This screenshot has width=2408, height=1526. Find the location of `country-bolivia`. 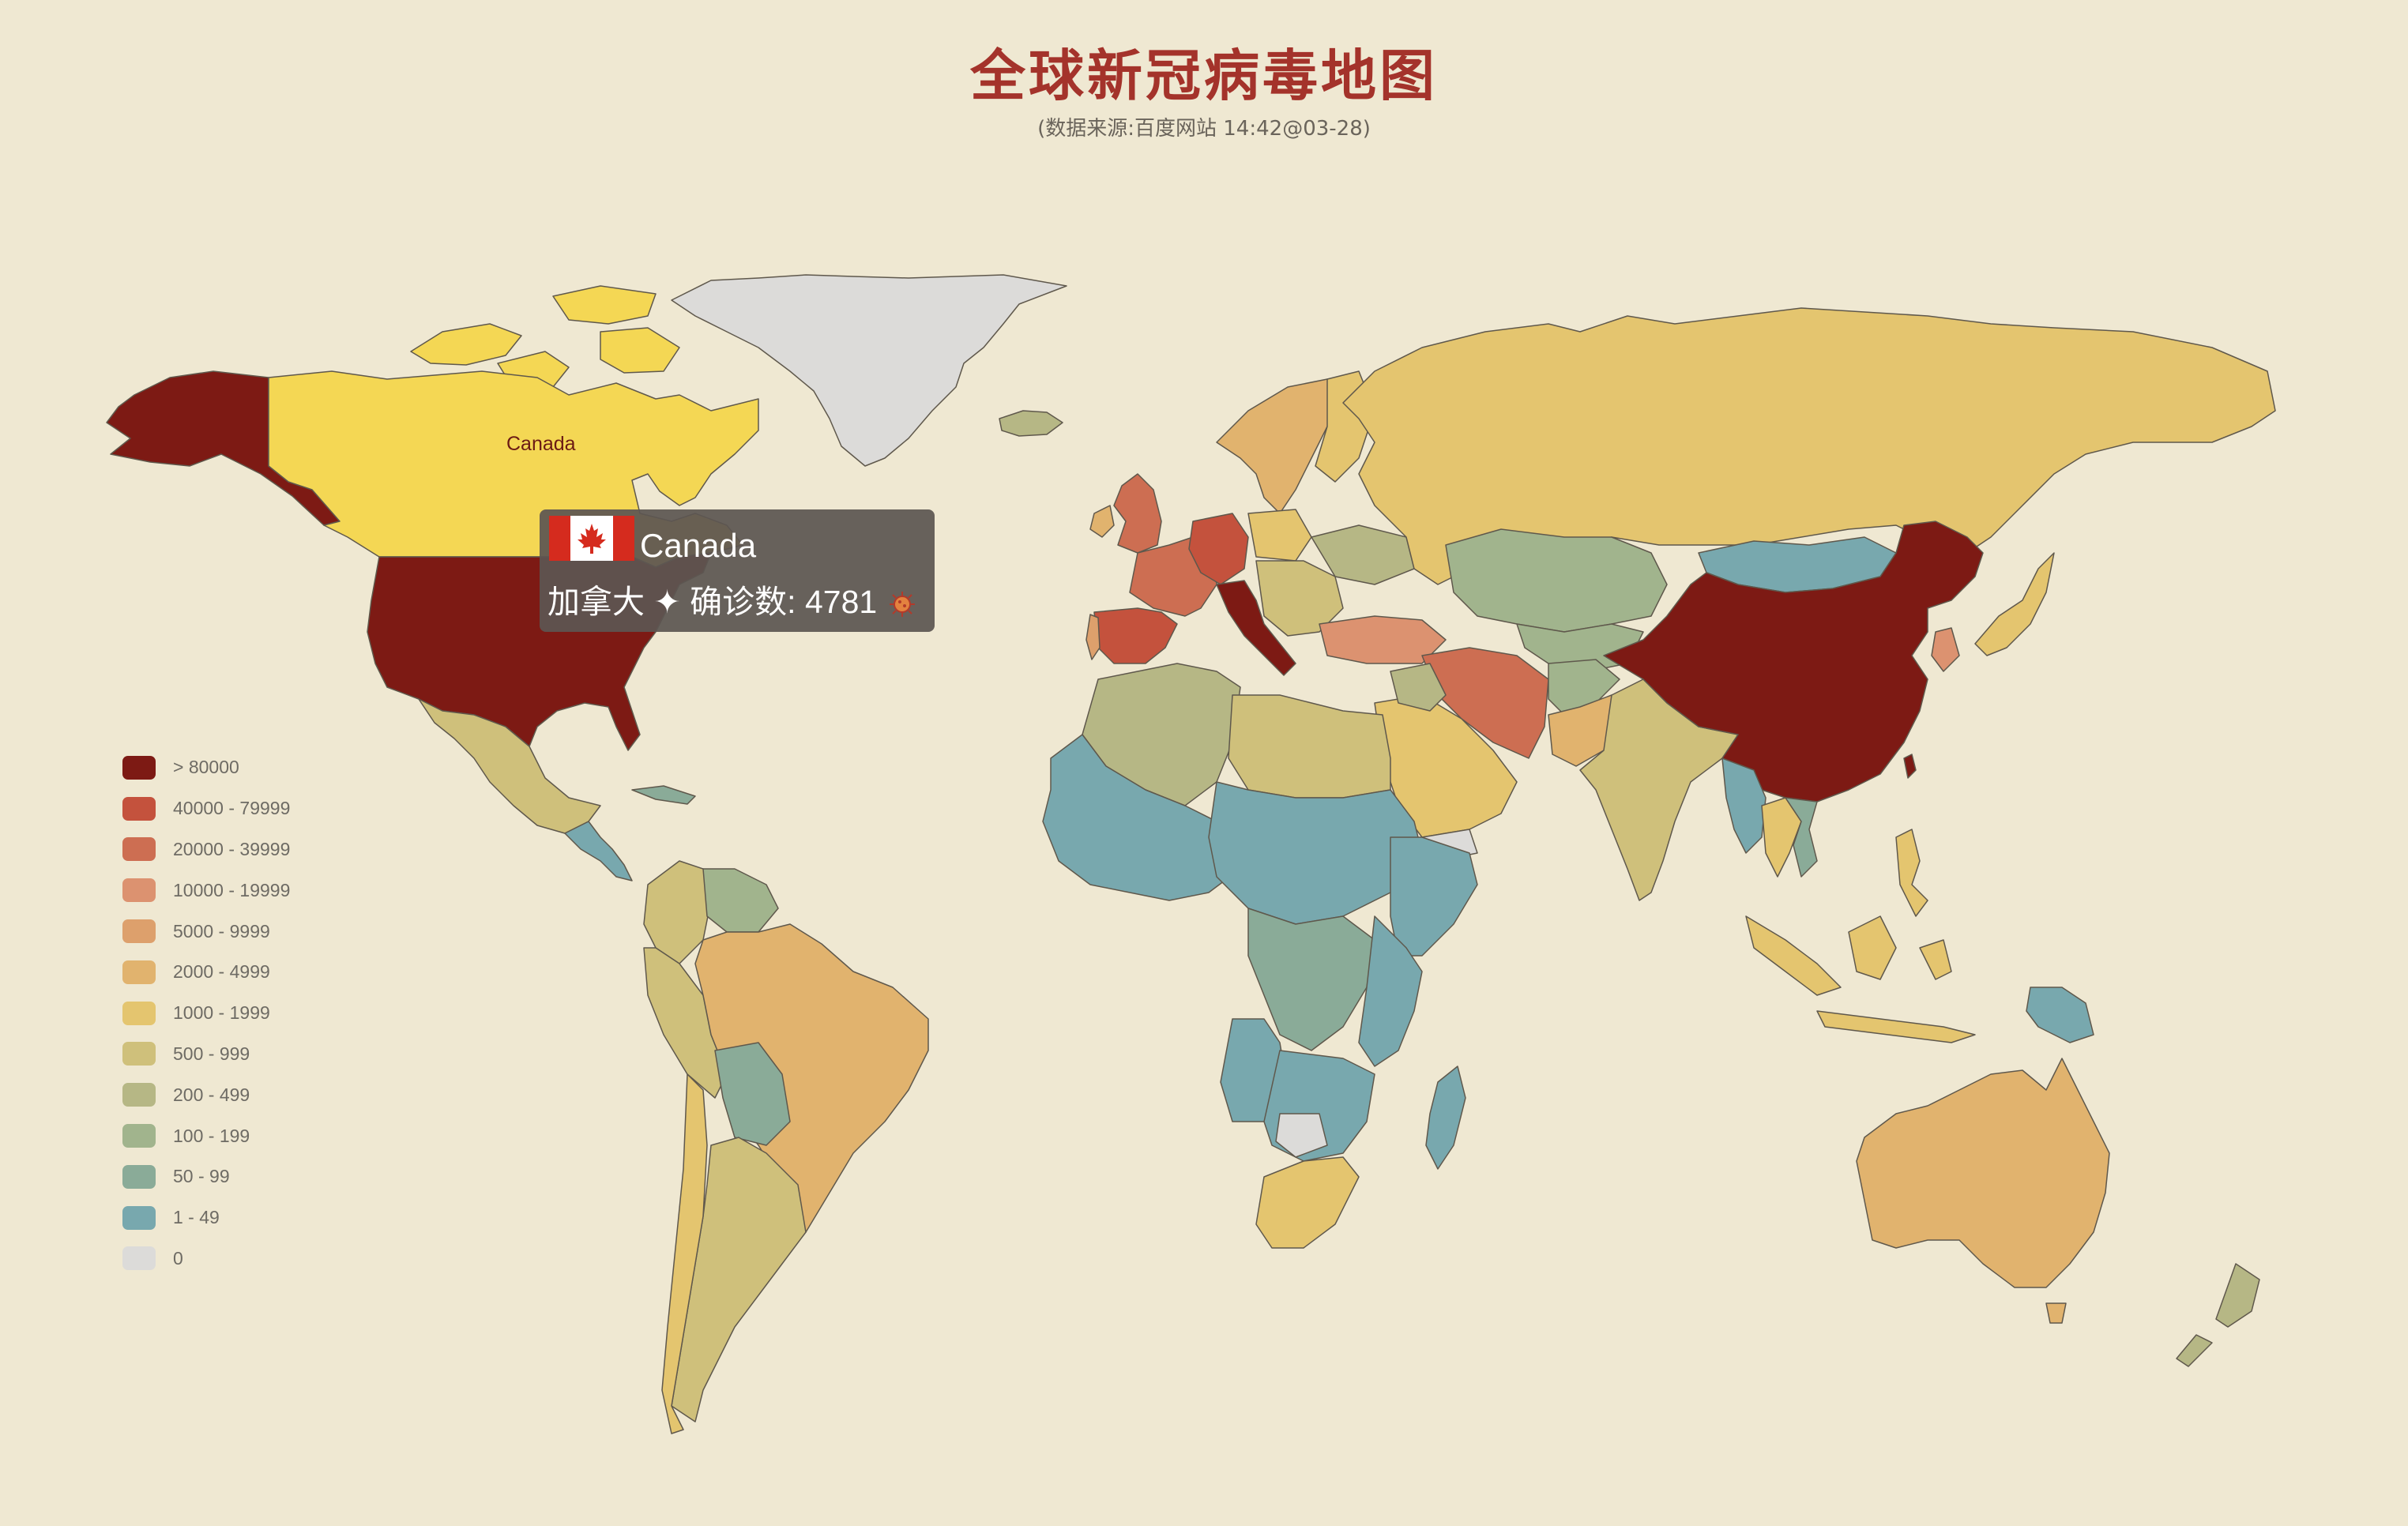

country-bolivia is located at coordinates (752, 1094).